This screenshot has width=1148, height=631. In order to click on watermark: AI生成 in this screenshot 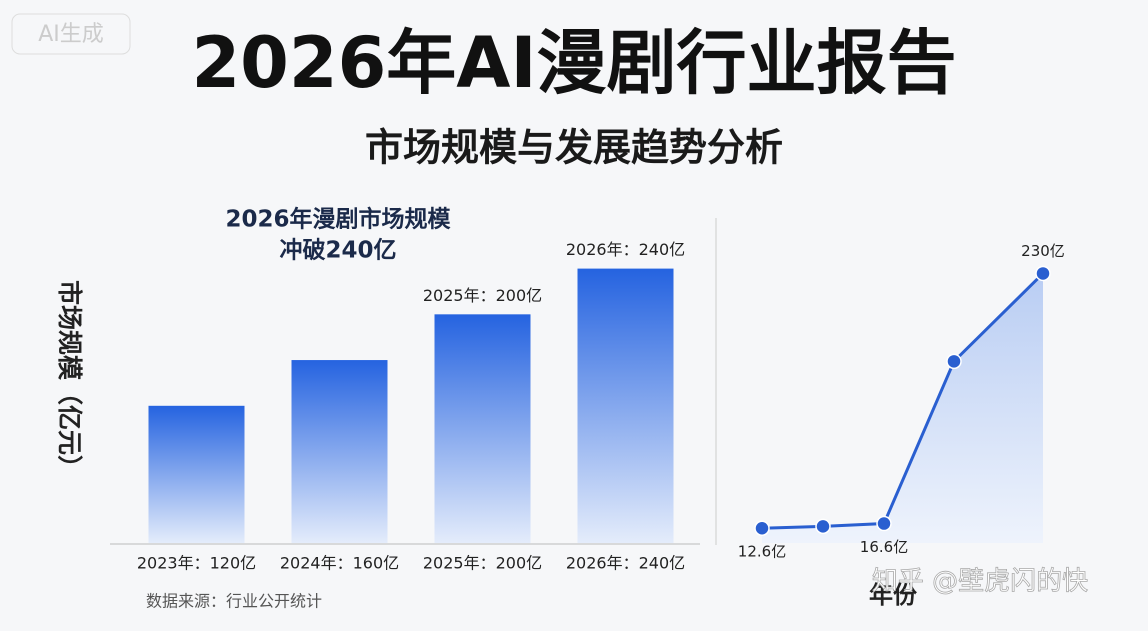, I will do `click(71, 34)`.